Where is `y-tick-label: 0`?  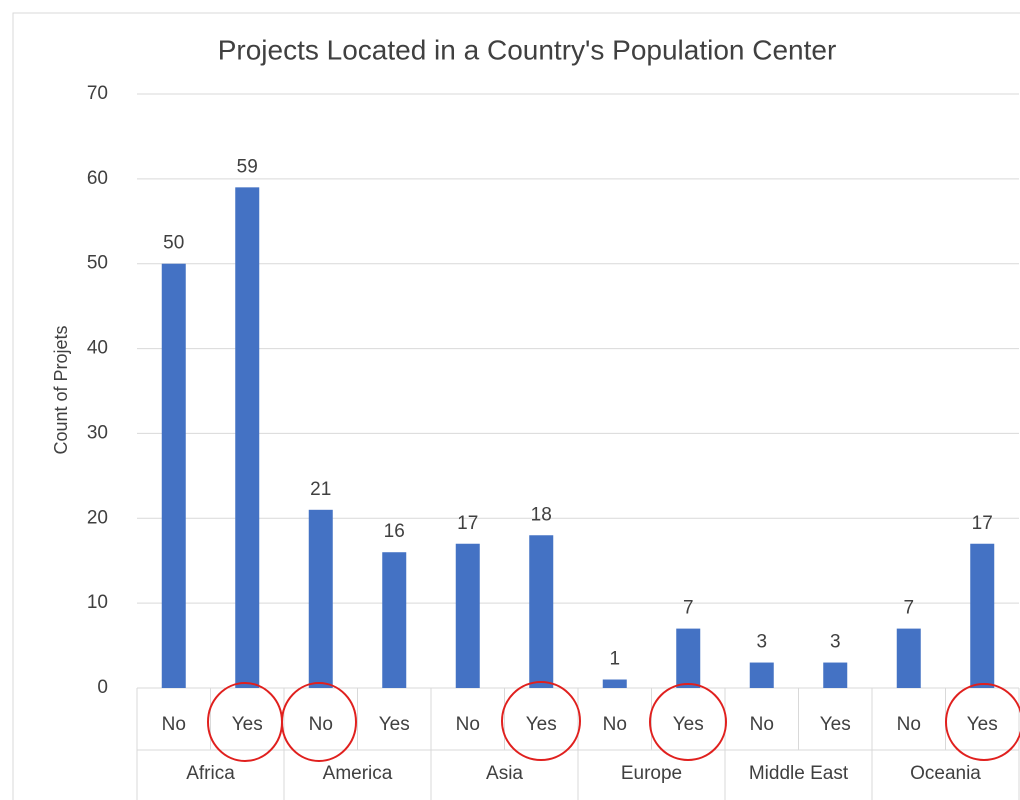
y-tick-label: 0 is located at coordinates (102, 687).